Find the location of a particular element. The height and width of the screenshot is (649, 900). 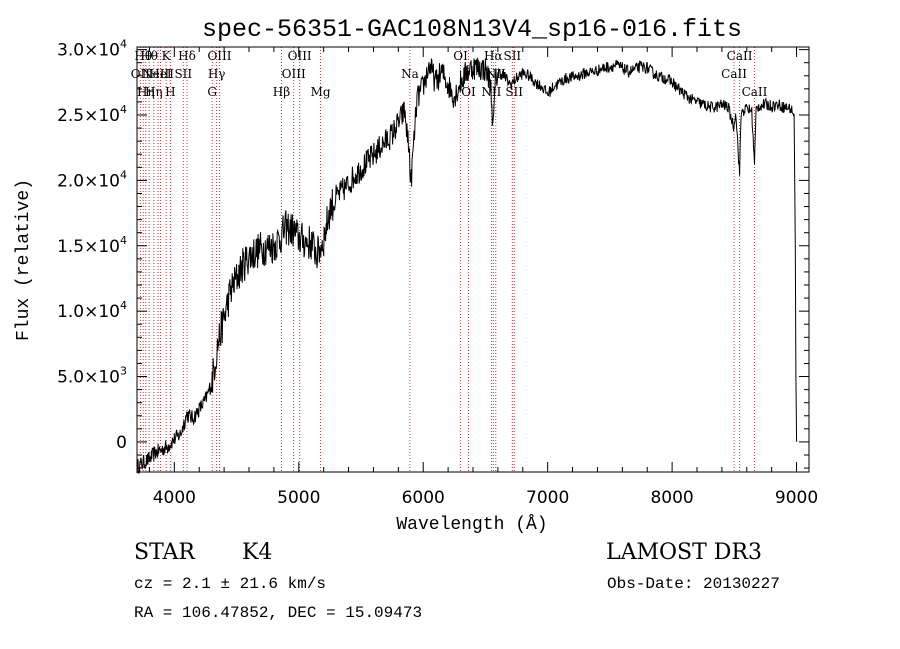

y-tick-label: 1.0×10⁴ is located at coordinates (92, 310).